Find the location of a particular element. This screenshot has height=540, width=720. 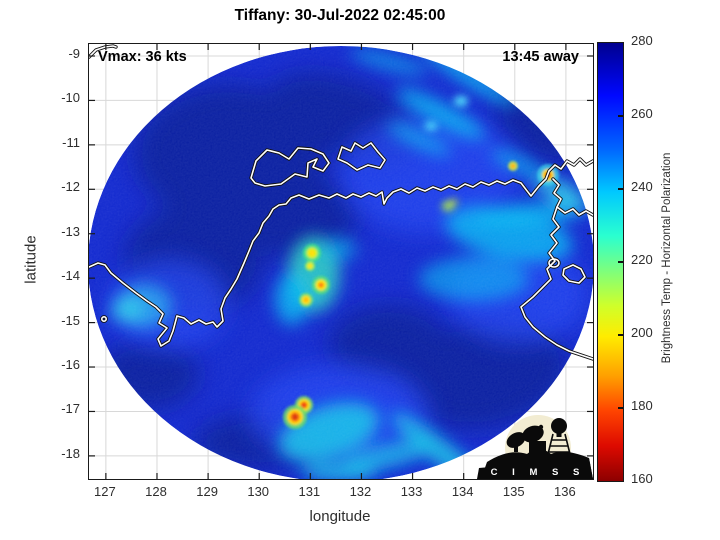

y-tick-label: -14 is located at coordinates (70, 276).